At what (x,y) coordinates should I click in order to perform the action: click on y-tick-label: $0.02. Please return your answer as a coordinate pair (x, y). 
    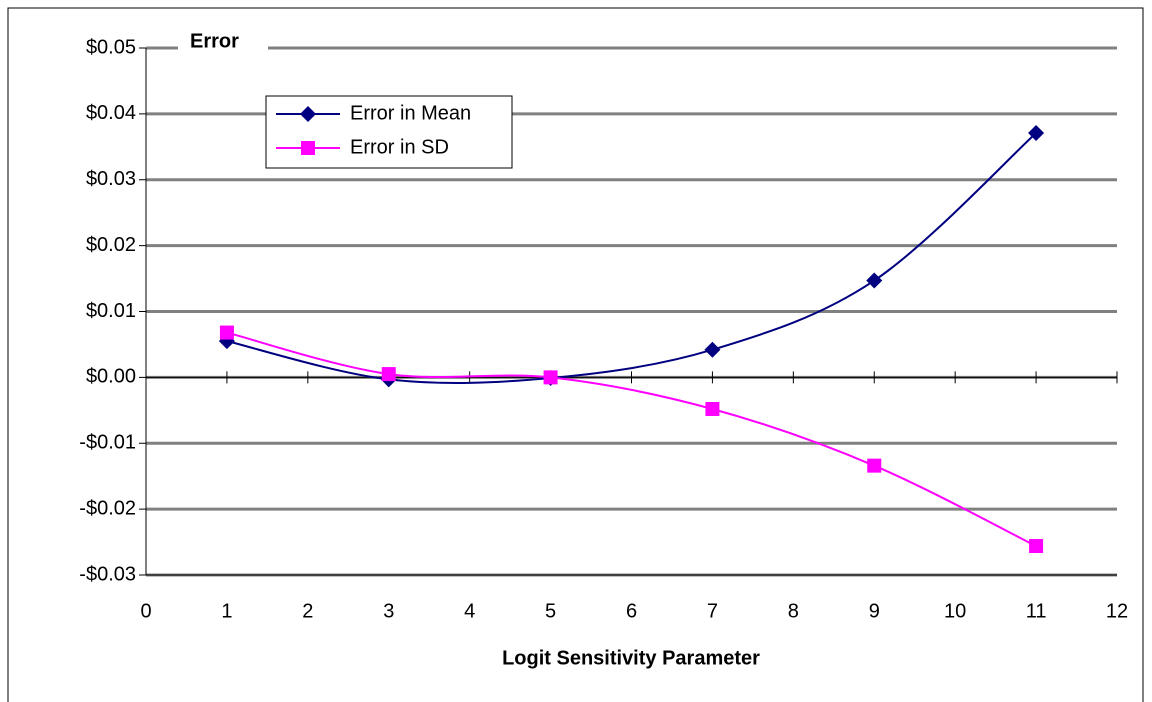
    Looking at the image, I should click on (111, 245).